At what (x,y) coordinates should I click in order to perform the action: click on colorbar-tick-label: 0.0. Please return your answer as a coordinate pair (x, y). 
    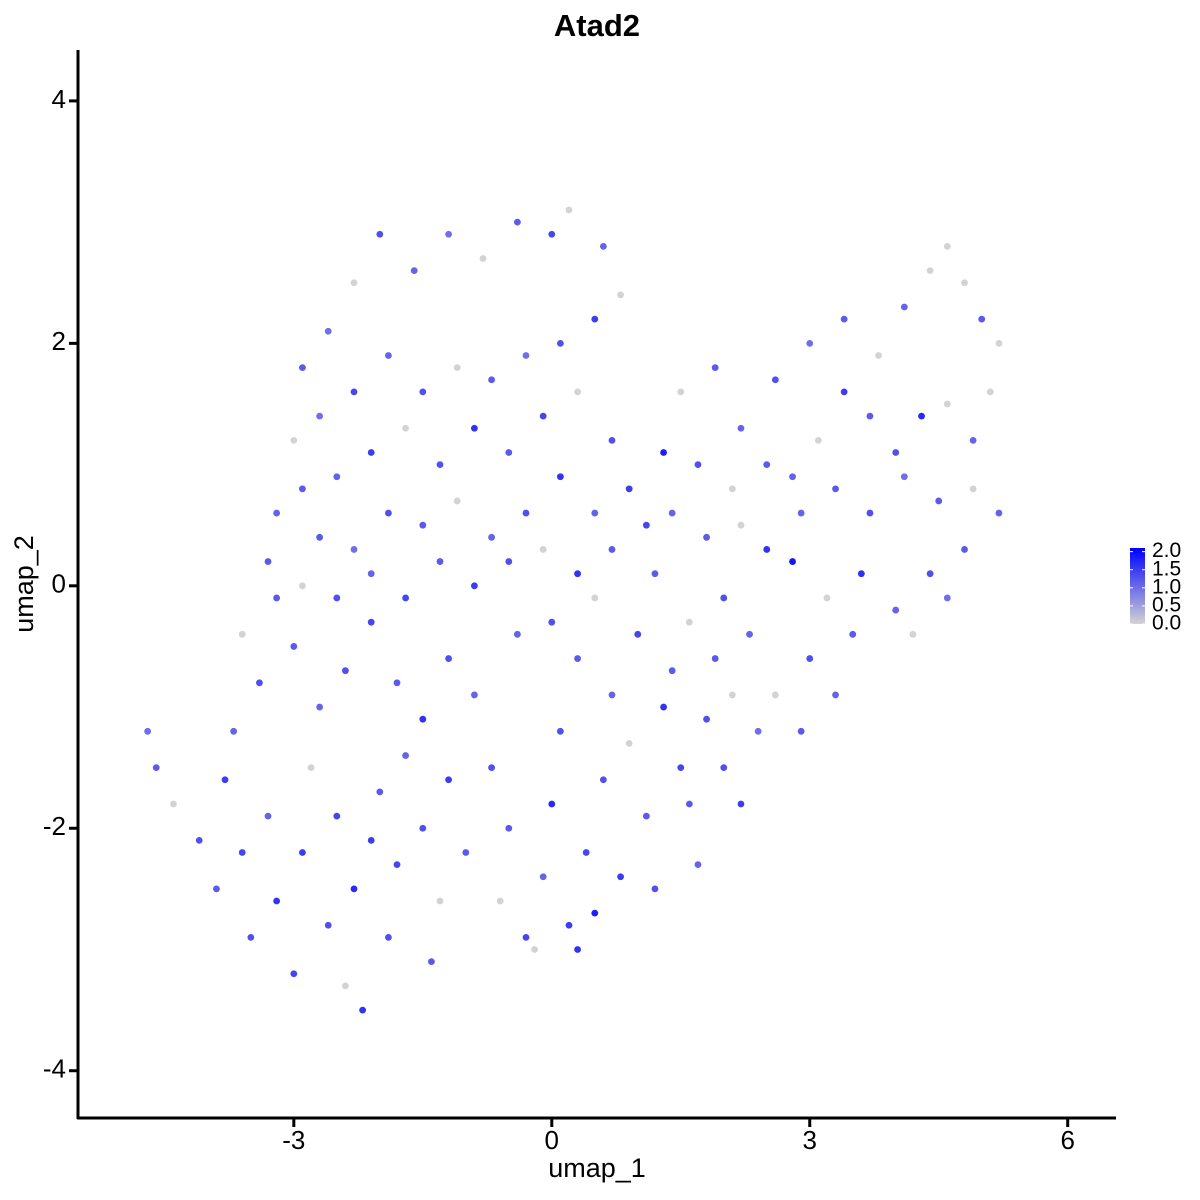
    Looking at the image, I should click on (1166, 623).